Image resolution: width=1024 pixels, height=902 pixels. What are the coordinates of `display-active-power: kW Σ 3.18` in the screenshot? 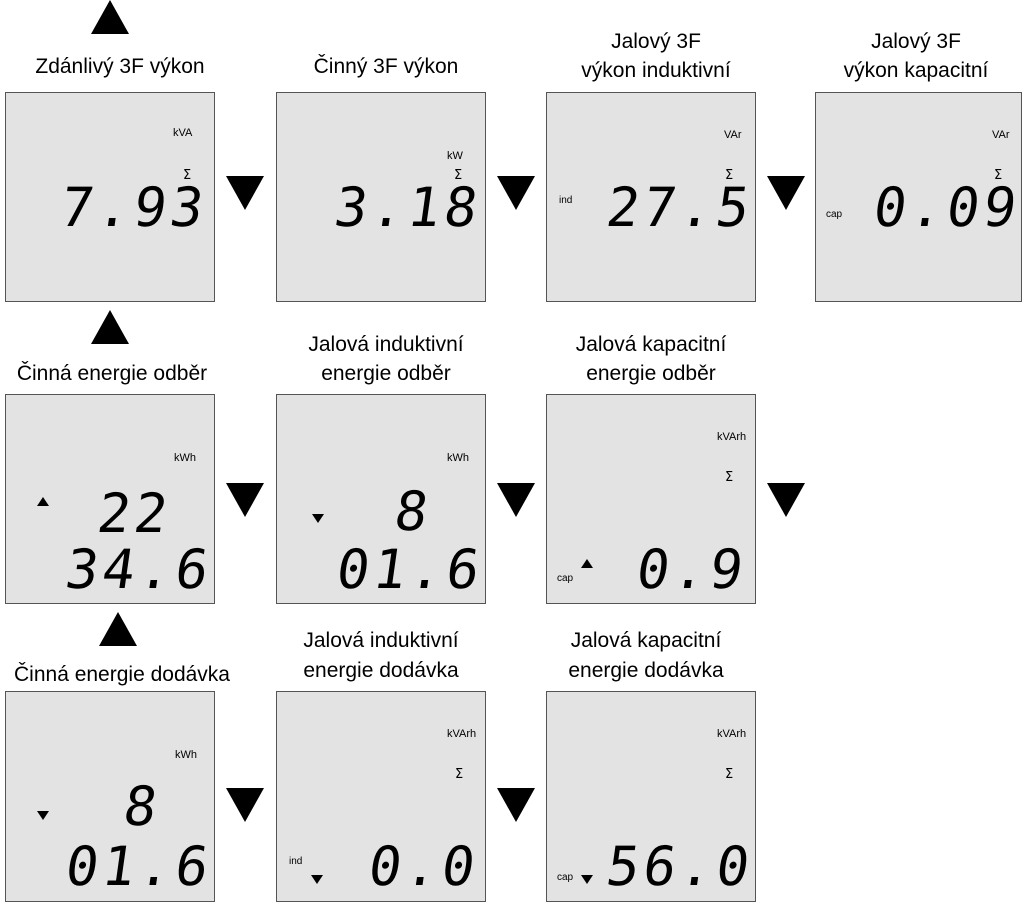 It's located at (381, 197).